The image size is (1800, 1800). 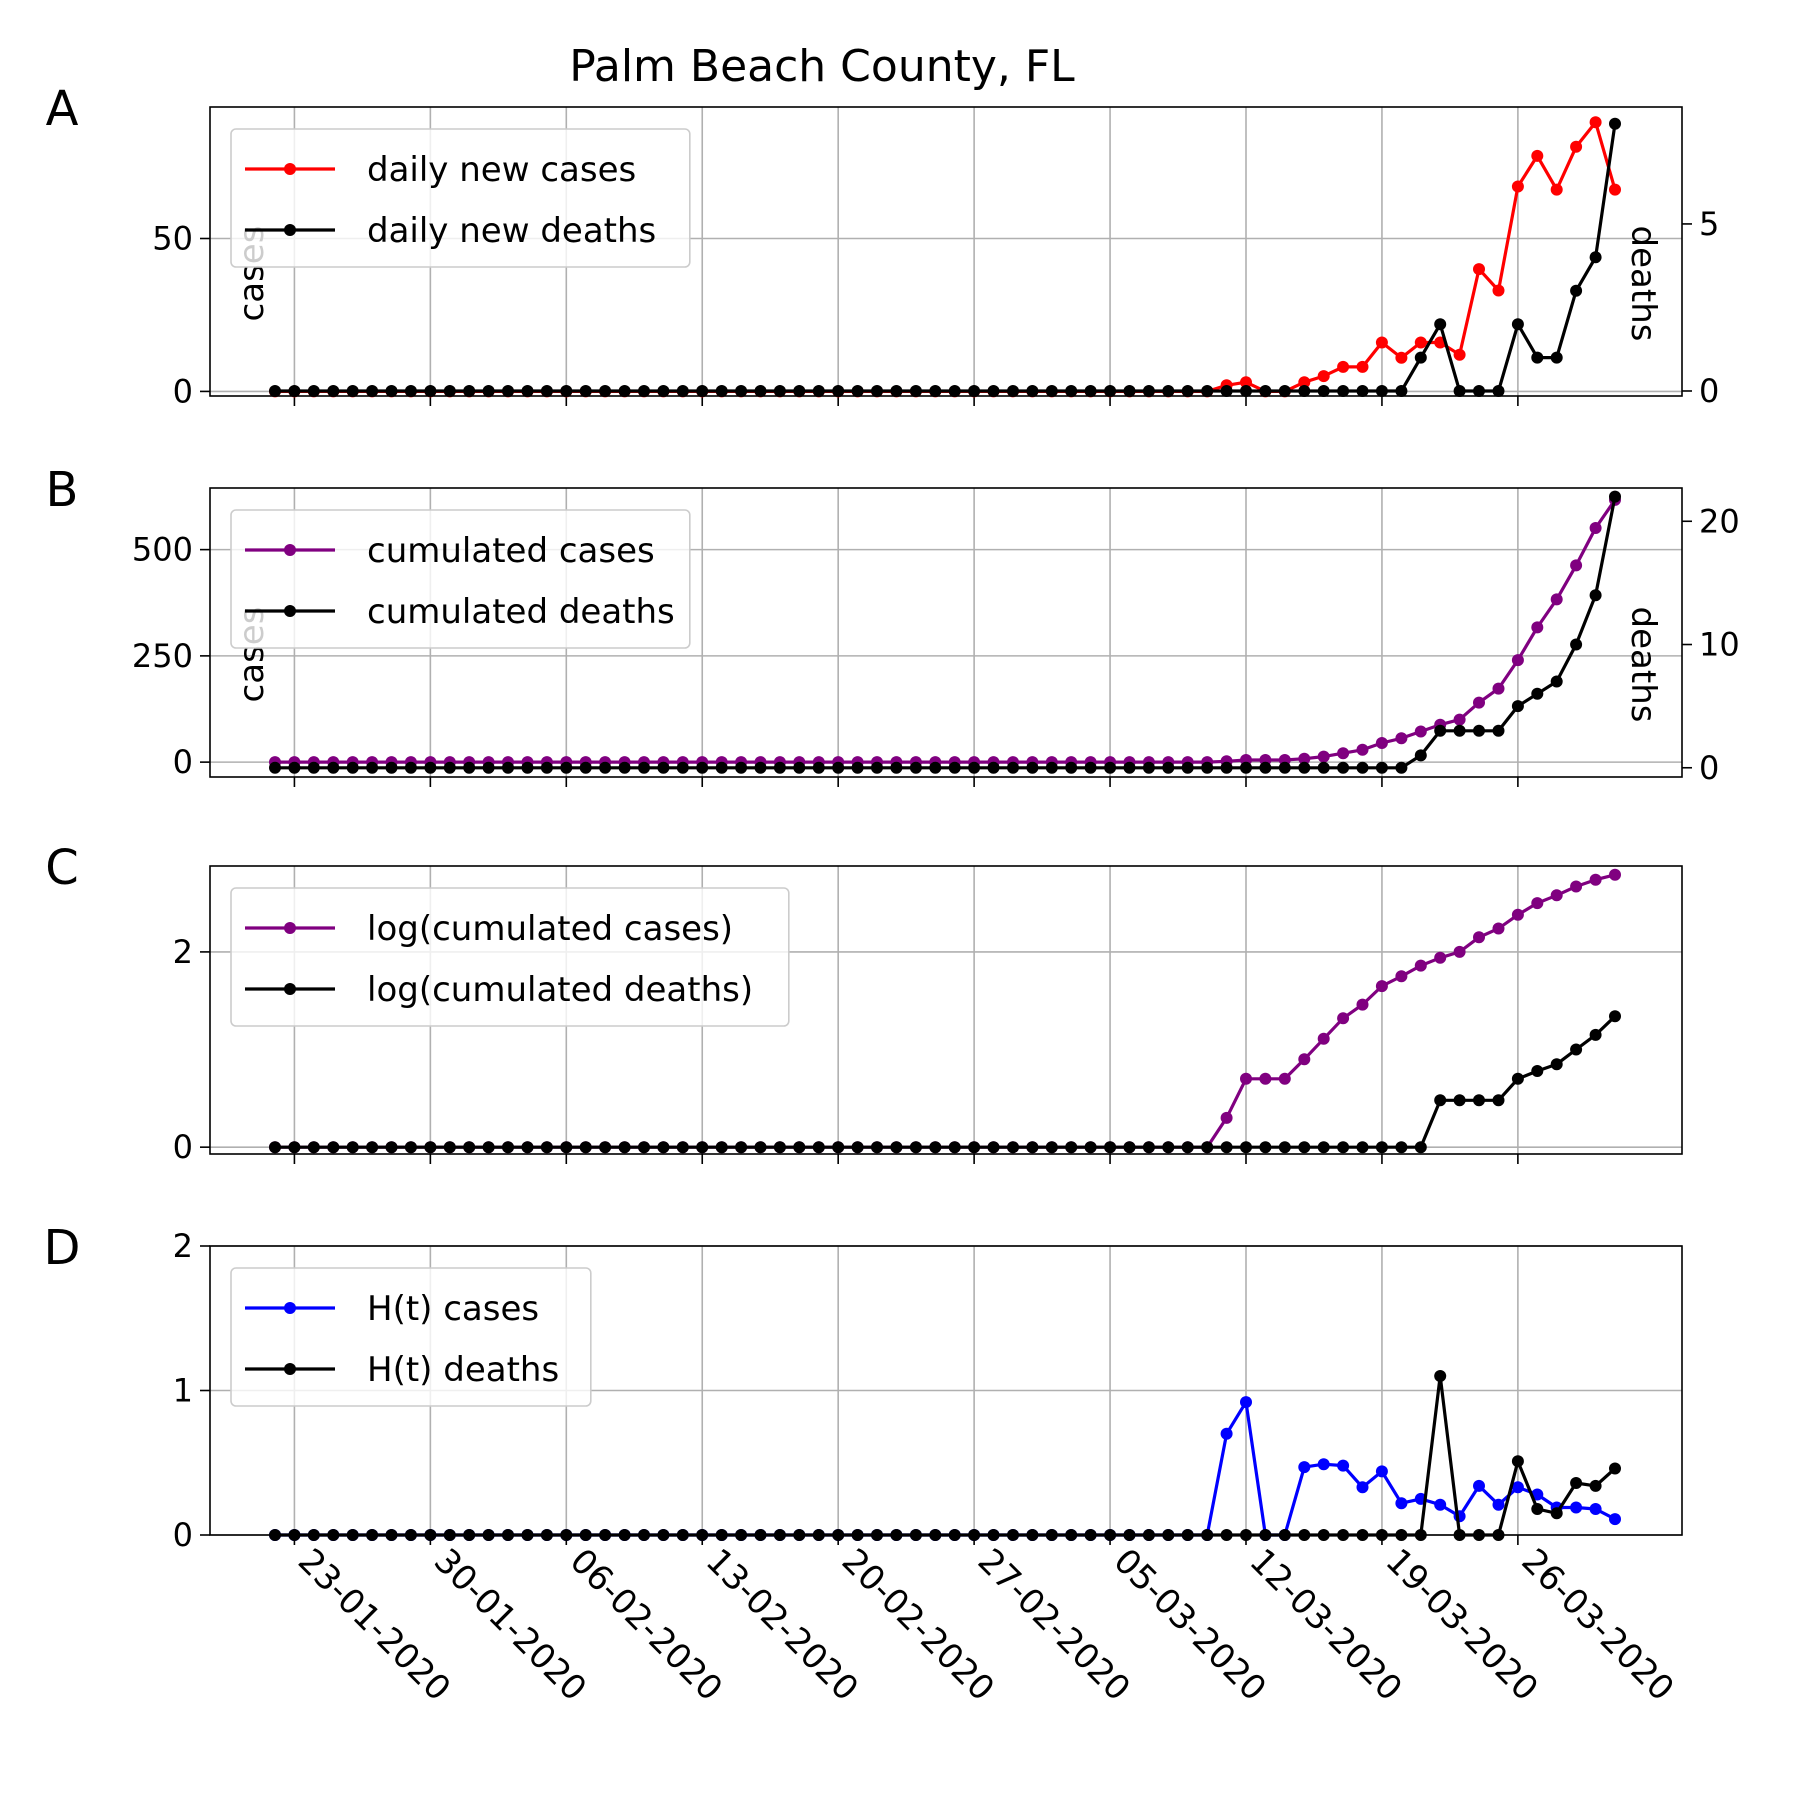 What do you see at coordinates (460, 579) in the screenshot?
I see `legend: cumulated cases cumulated deaths` at bounding box center [460, 579].